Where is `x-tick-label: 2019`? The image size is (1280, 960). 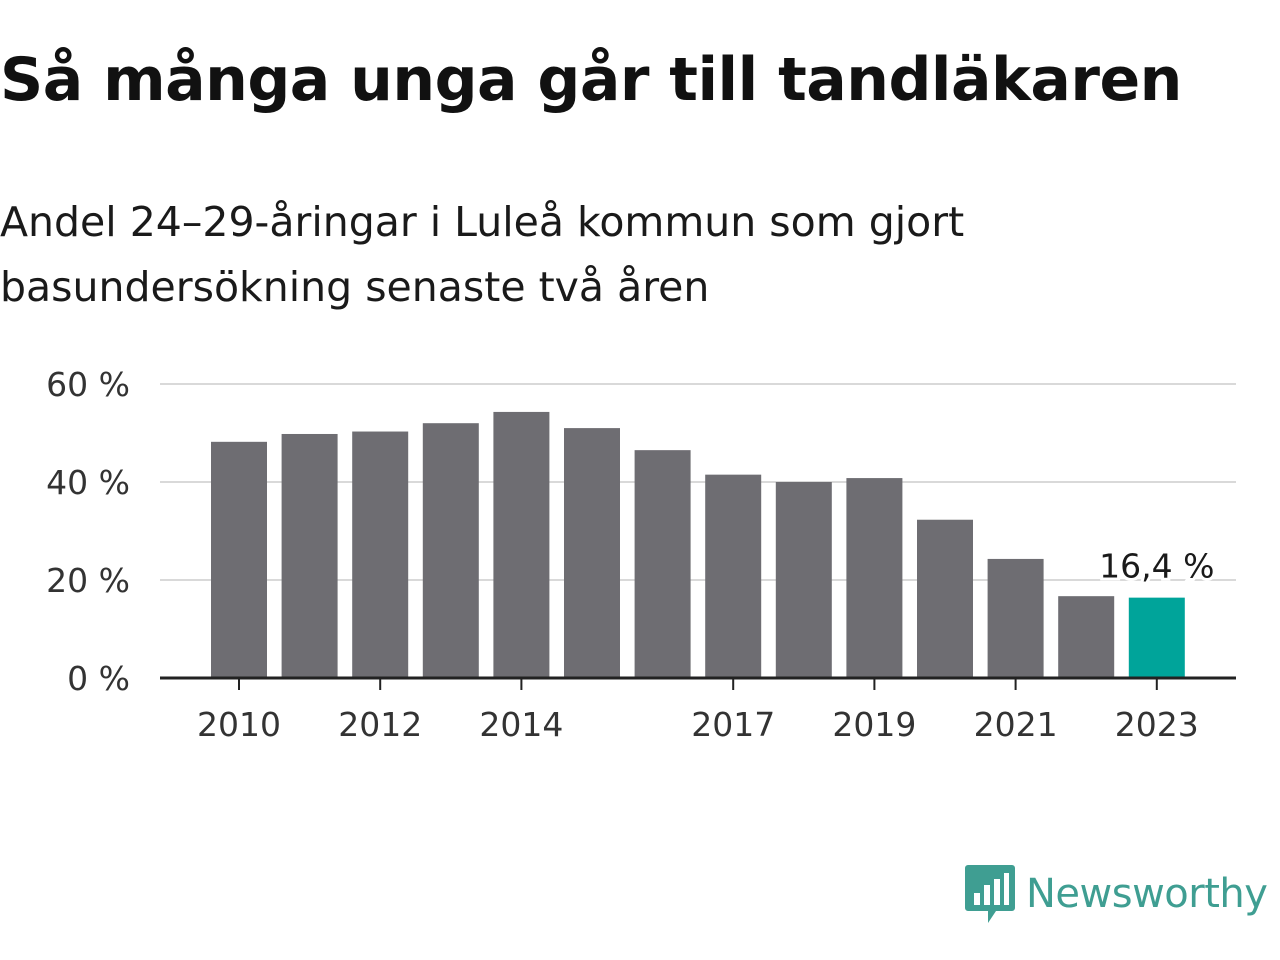 x-tick-label: 2019 is located at coordinates (874, 724).